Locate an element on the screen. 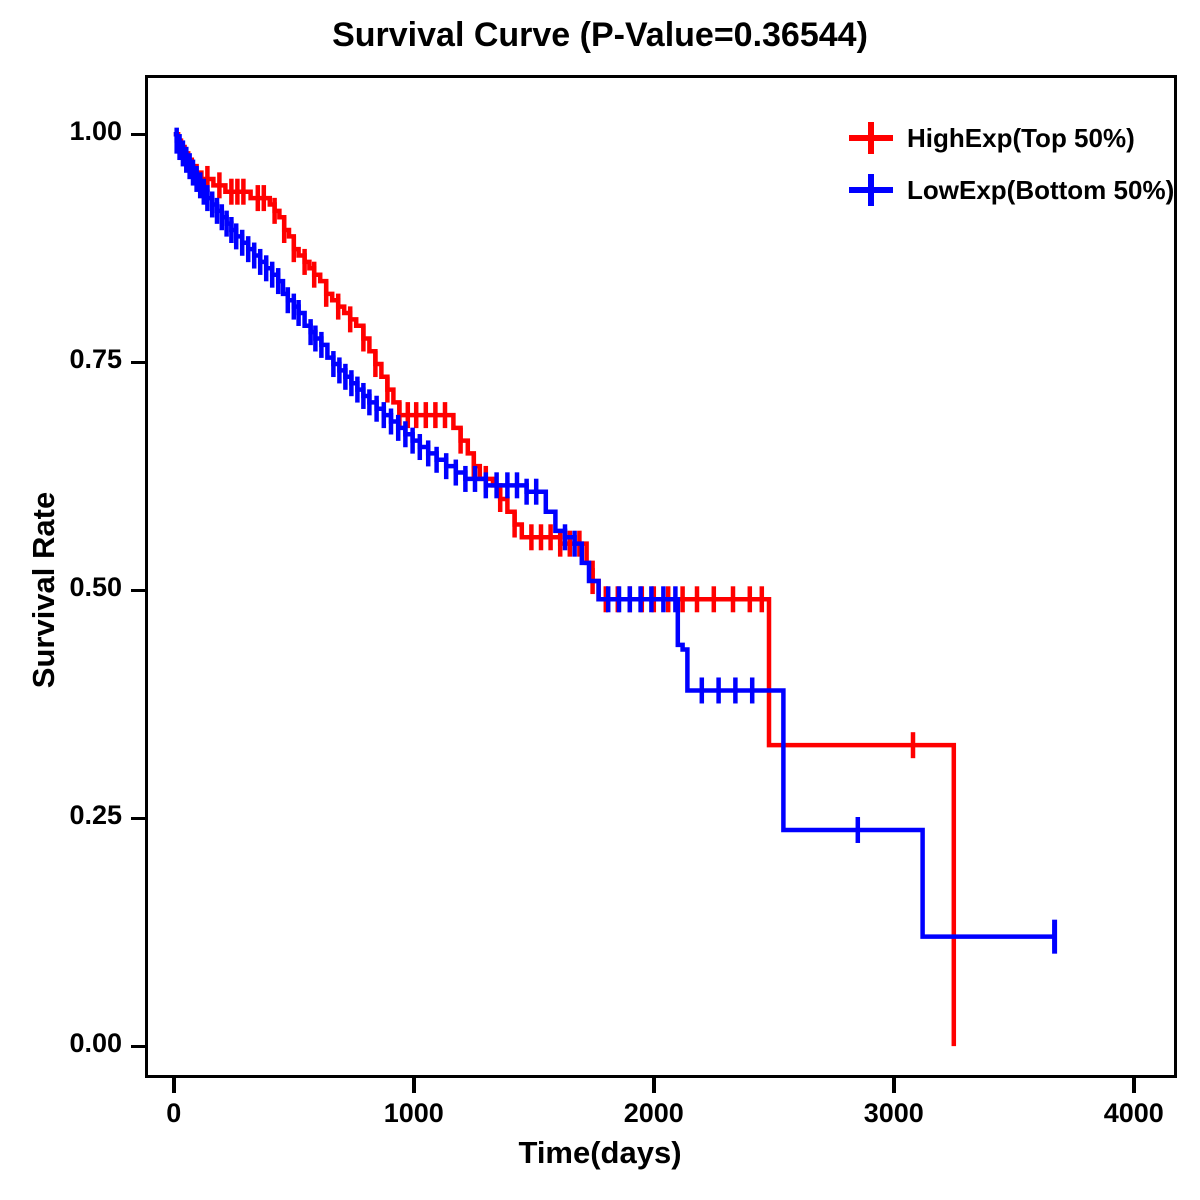 The height and width of the screenshot is (1200, 1200). x-tick-label: 3000 is located at coordinates (893, 1113).